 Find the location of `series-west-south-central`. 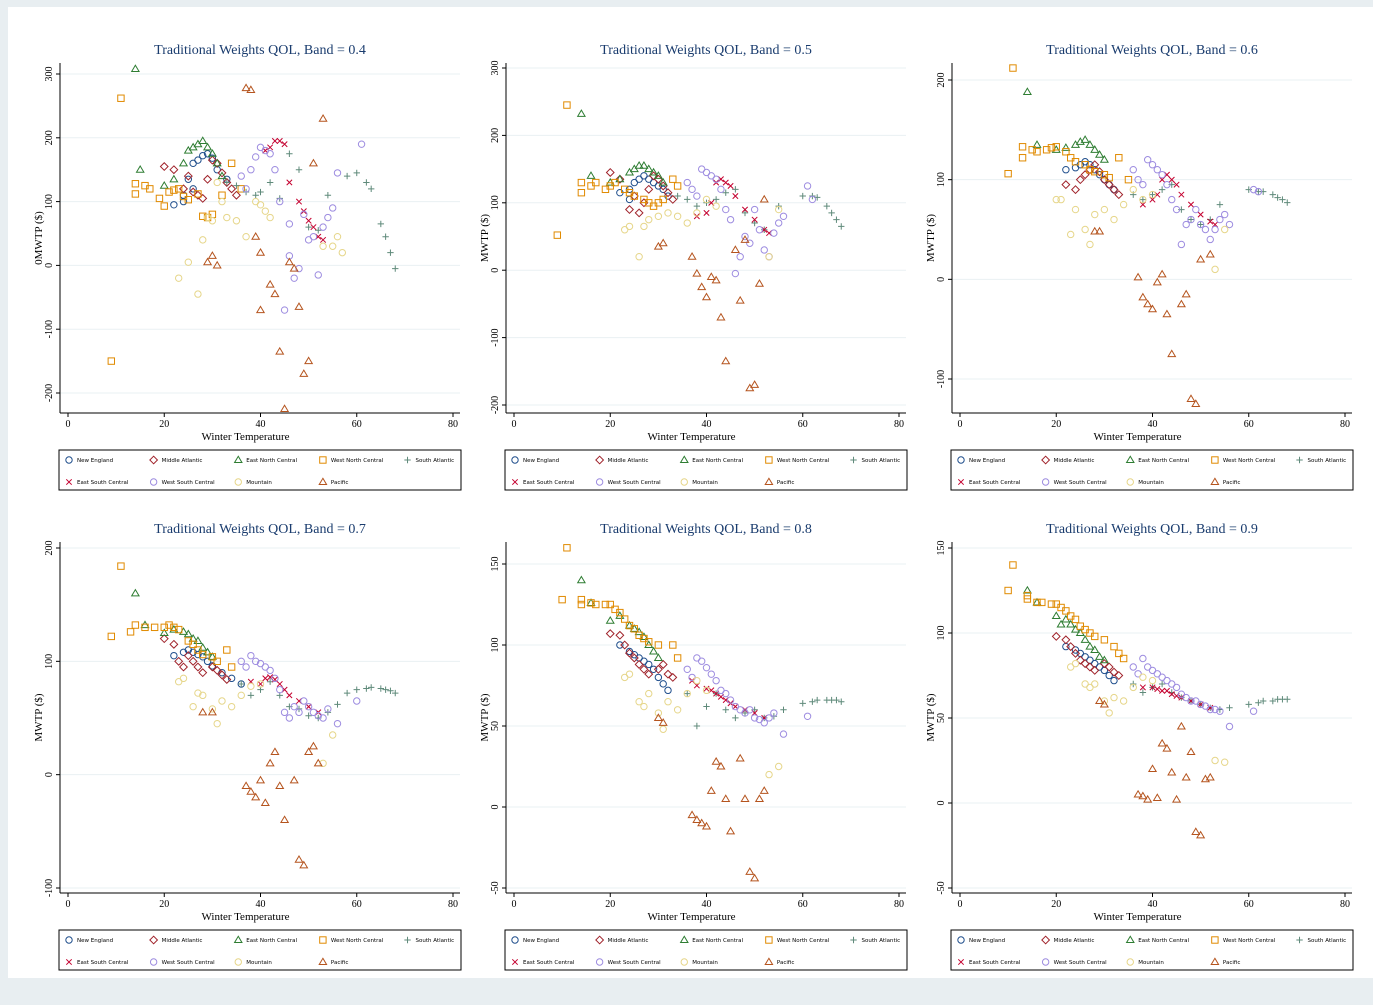

series-west-south-central is located at coordinates (299, 689).